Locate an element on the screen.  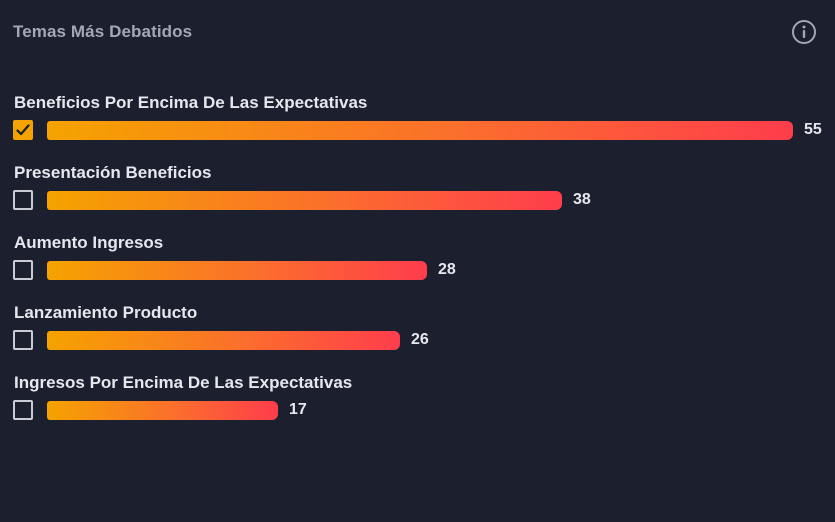
topic-count: 26 is located at coordinates (420, 339).